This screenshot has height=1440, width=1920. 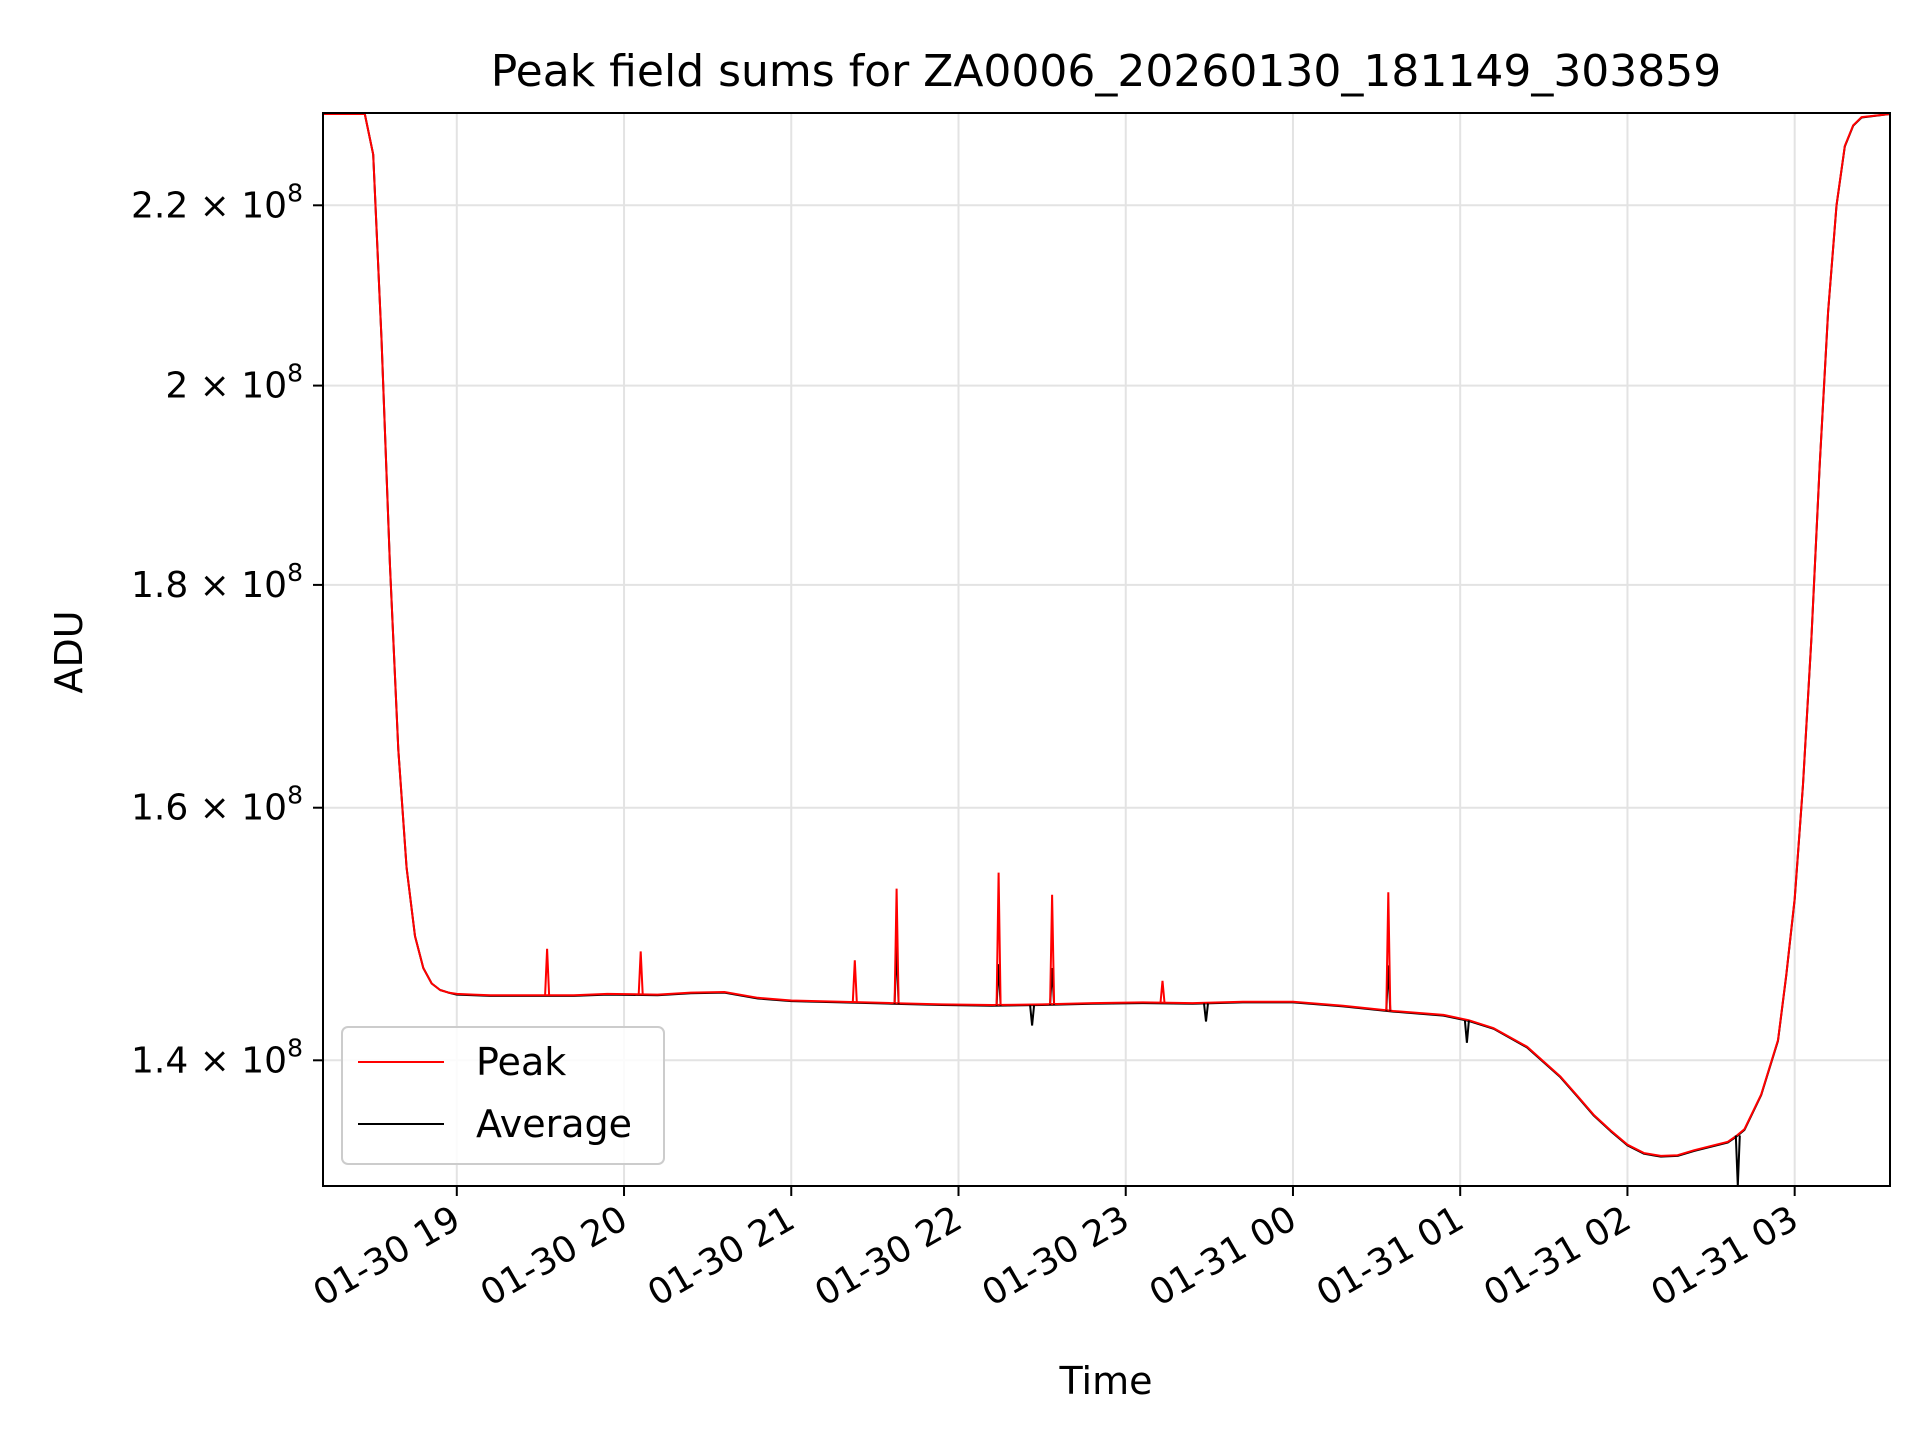 What do you see at coordinates (217, 805) in the screenshot?
I see `y-tick-label: 1.6 × 108` at bounding box center [217, 805].